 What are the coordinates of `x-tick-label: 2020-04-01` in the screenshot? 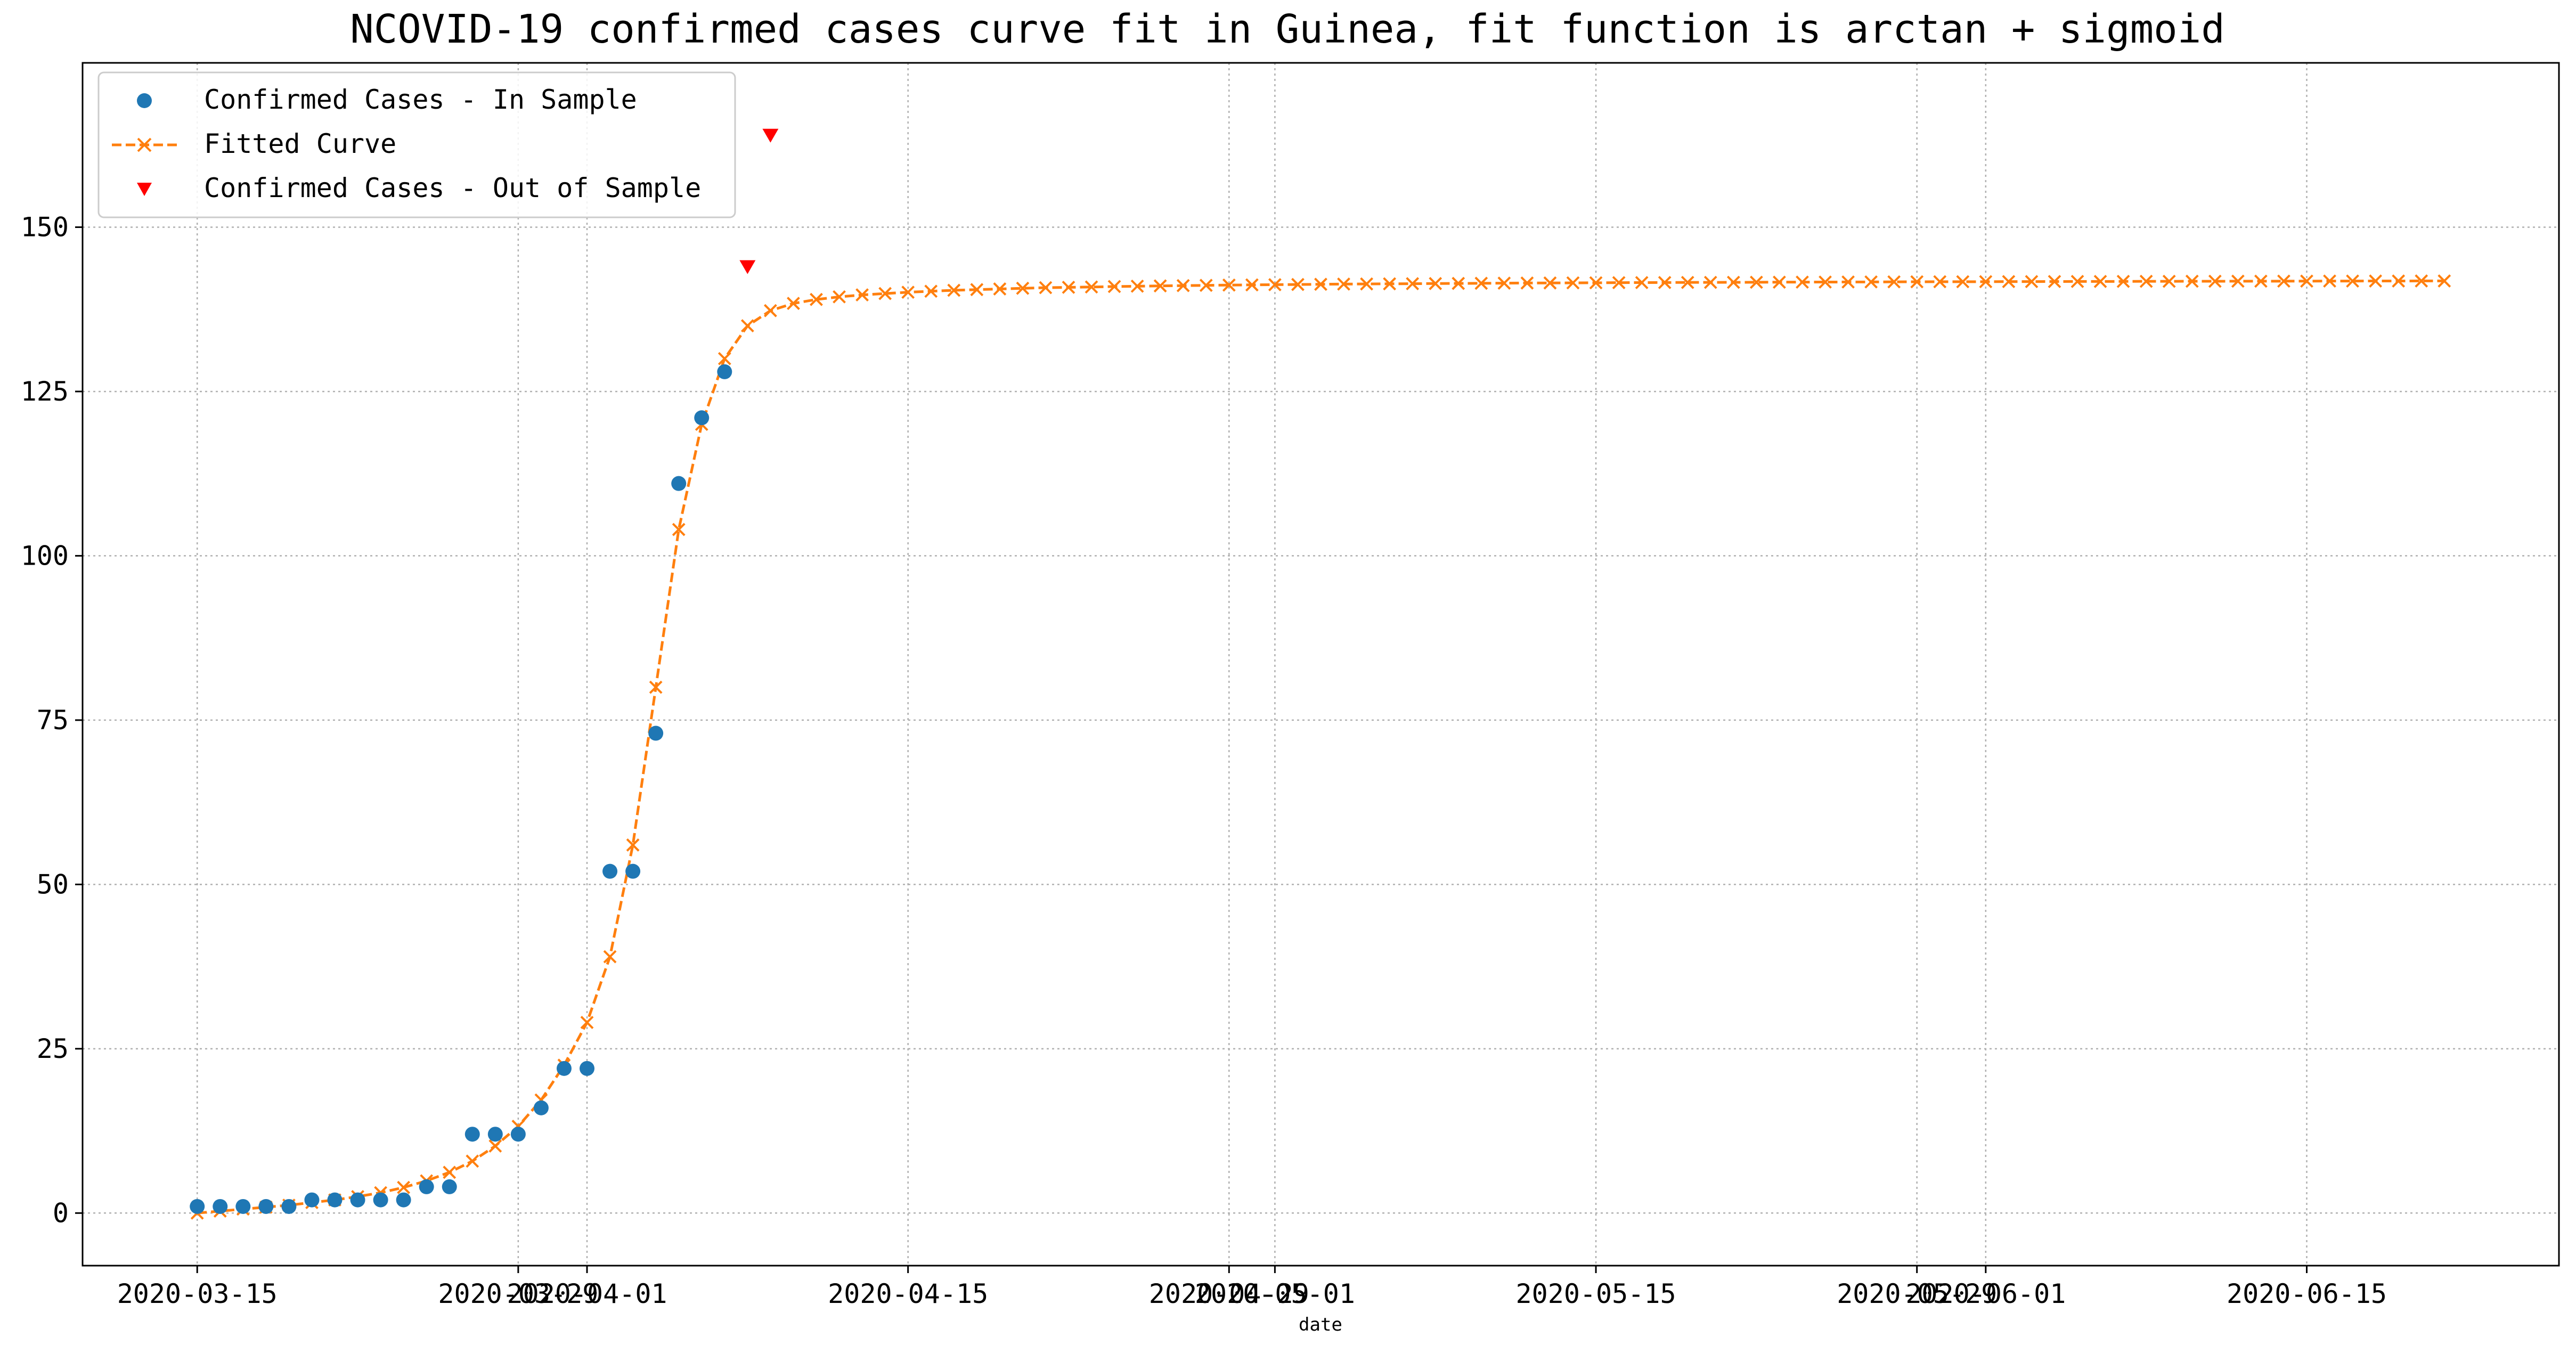 It's located at (587, 1293).